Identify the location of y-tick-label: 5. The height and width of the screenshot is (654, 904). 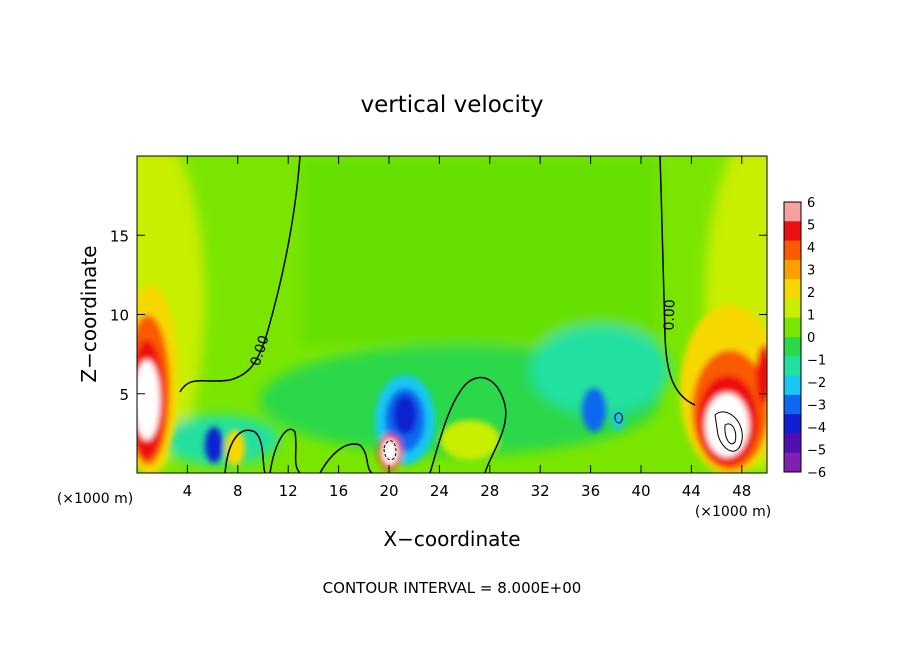
(124, 395).